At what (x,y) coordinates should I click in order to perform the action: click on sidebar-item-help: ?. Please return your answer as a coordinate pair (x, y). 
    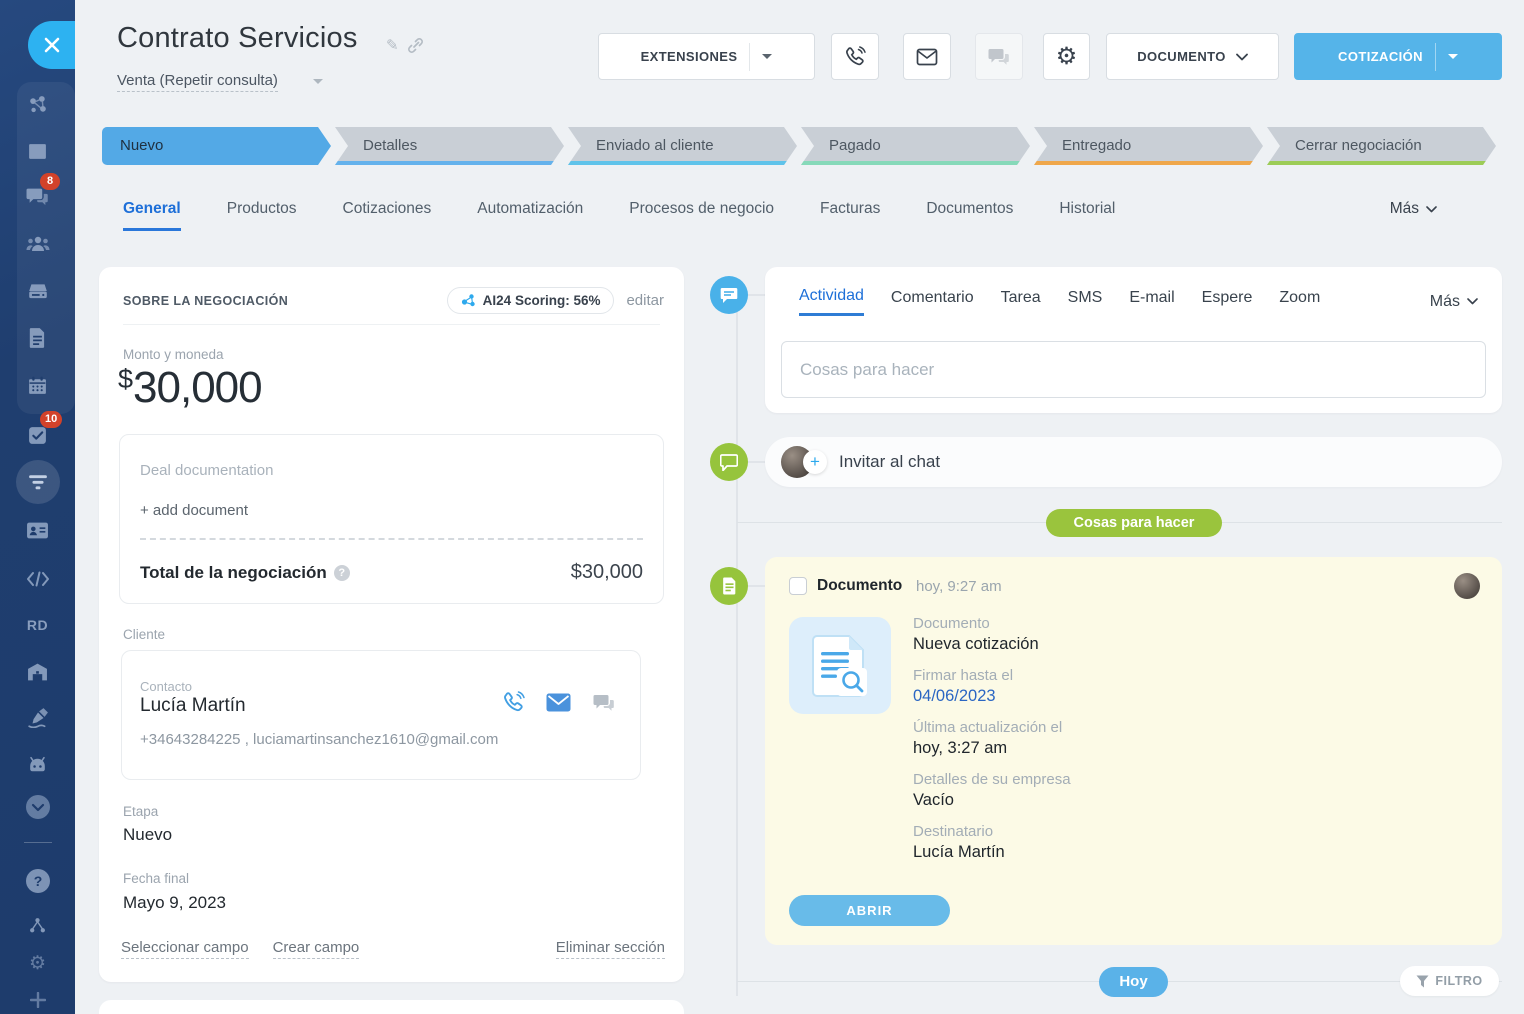
    Looking at the image, I should click on (37, 881).